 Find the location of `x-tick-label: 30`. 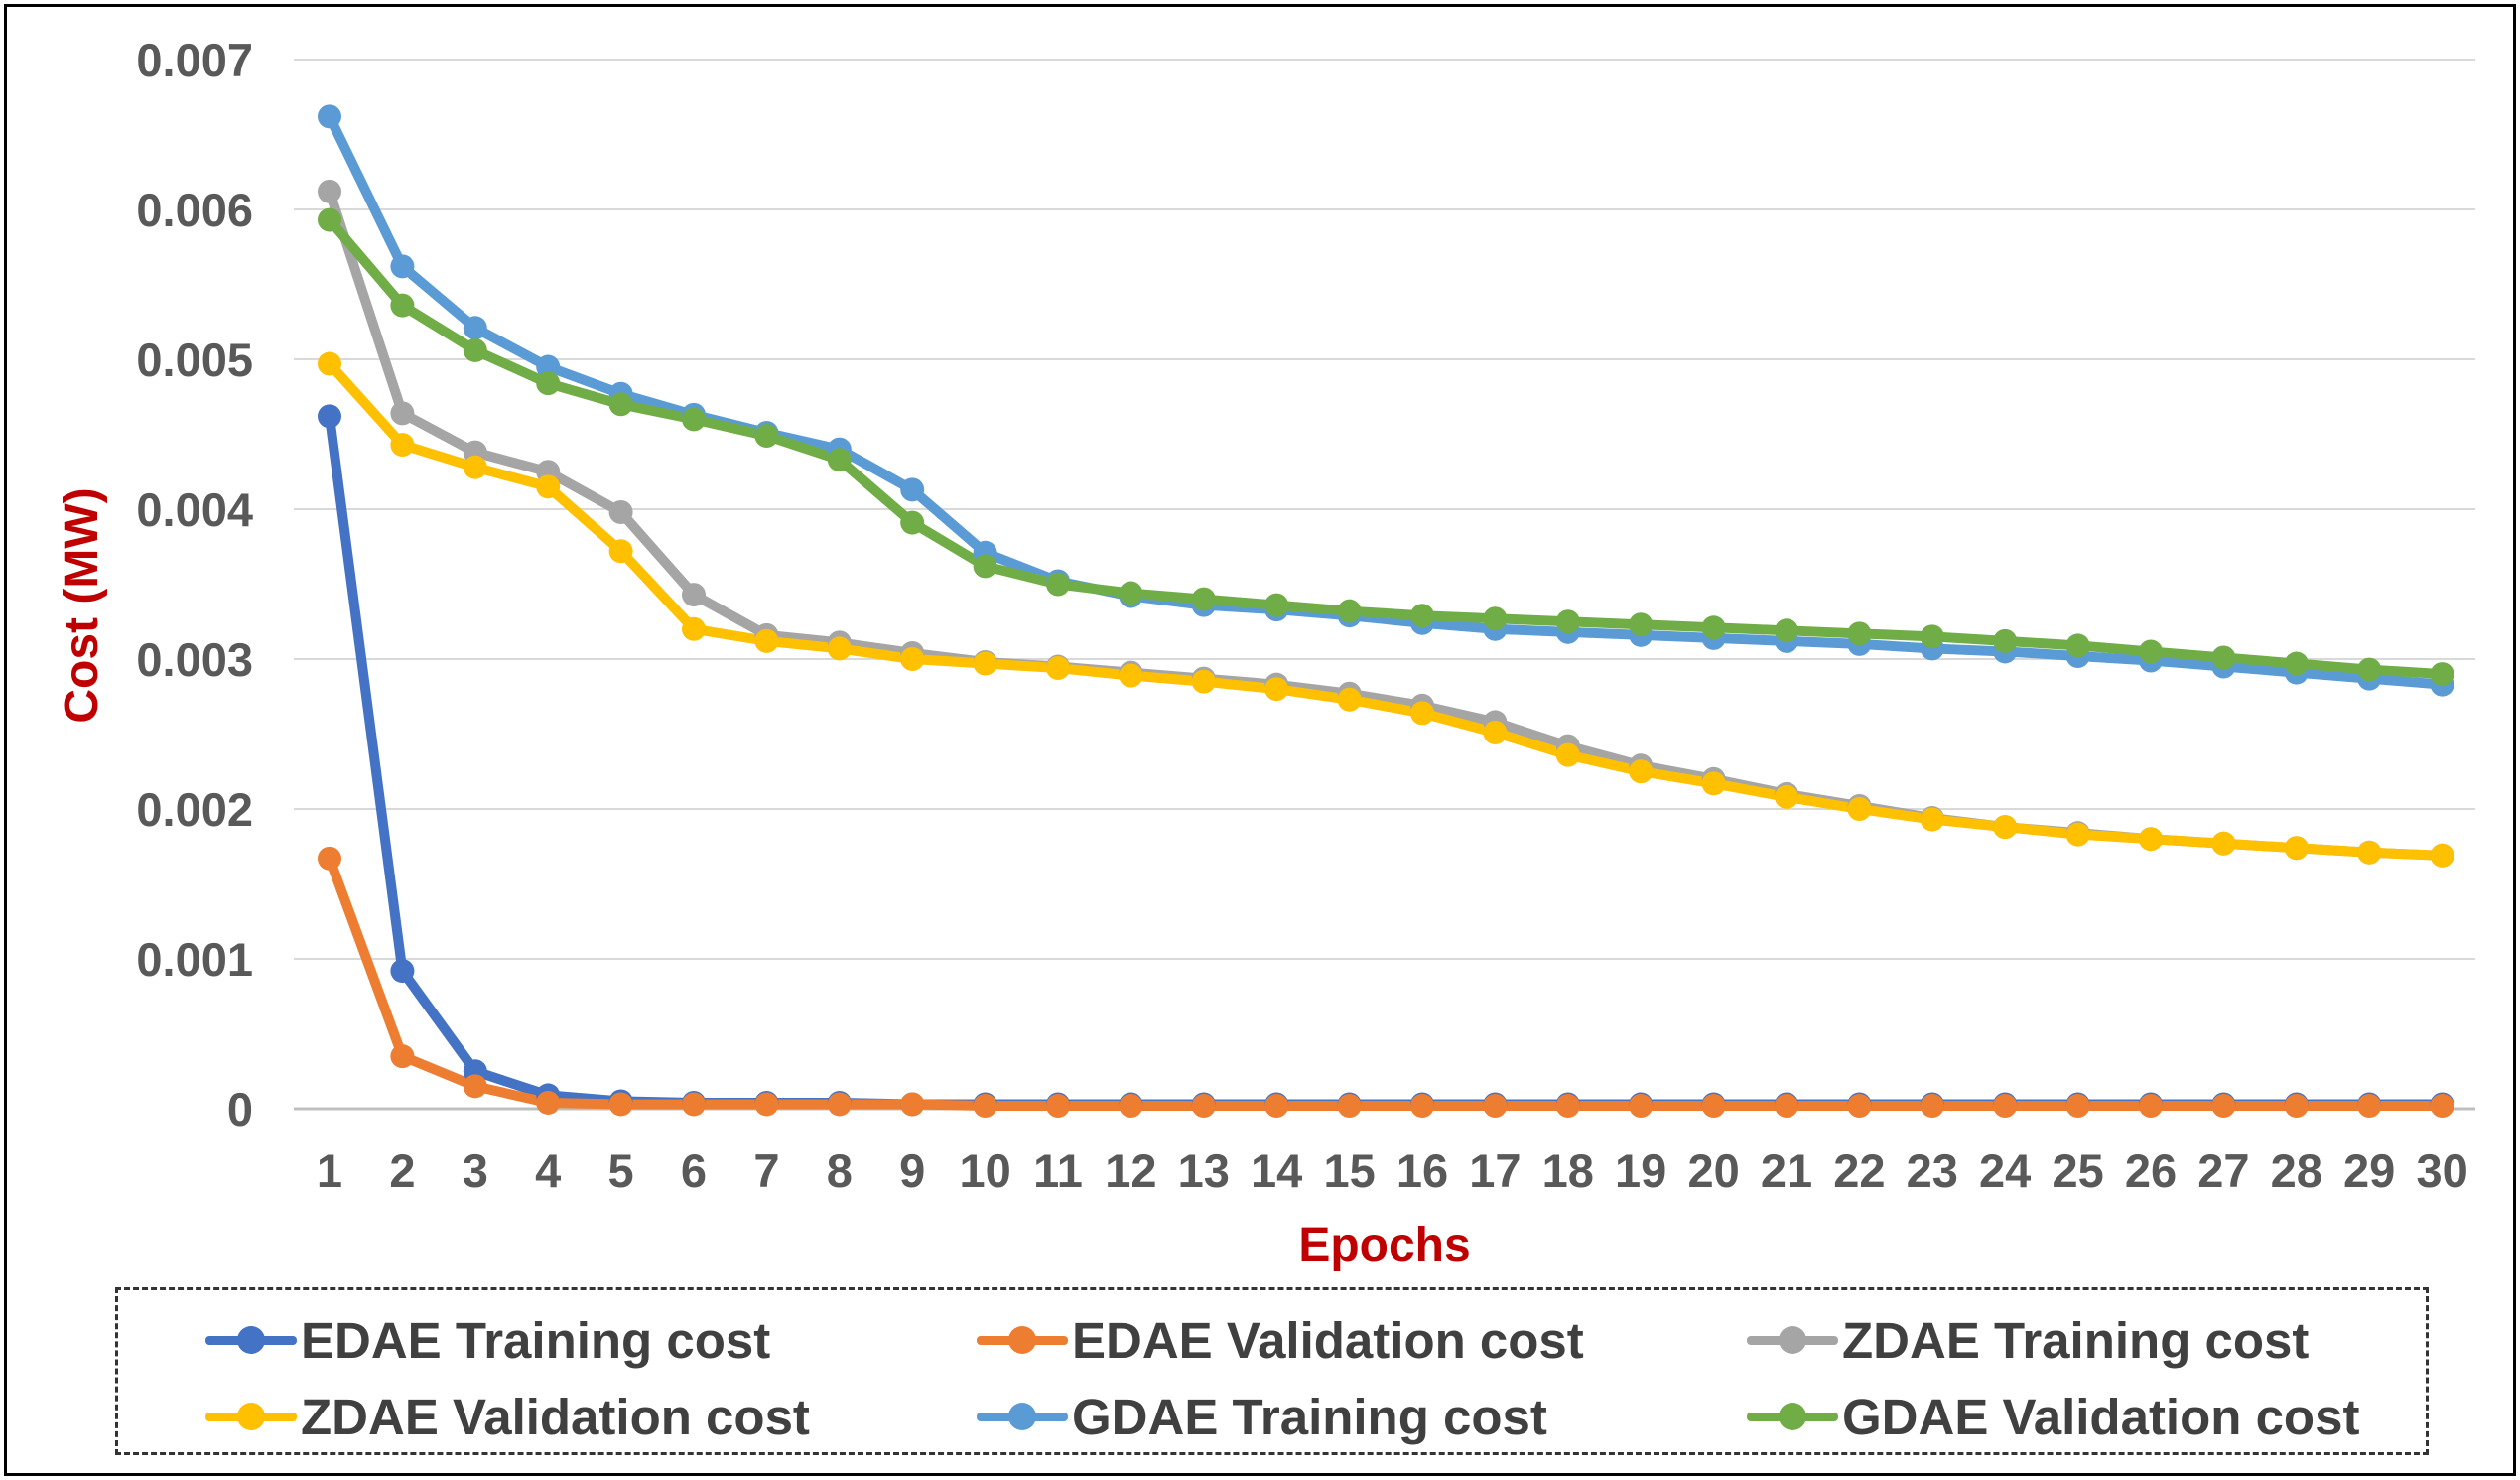

x-tick-label: 30 is located at coordinates (2441, 1170).